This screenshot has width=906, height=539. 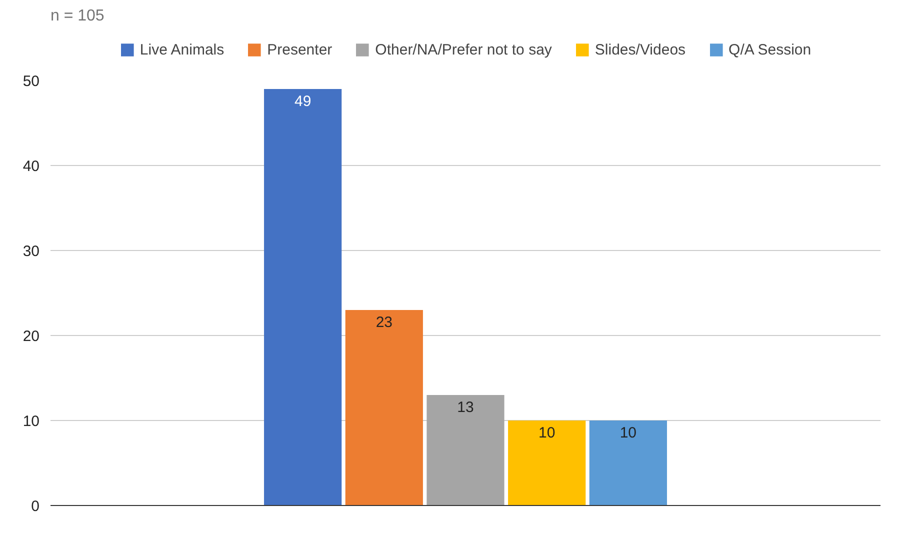 I want to click on y-tick-label: 20, so click(x=31, y=336).